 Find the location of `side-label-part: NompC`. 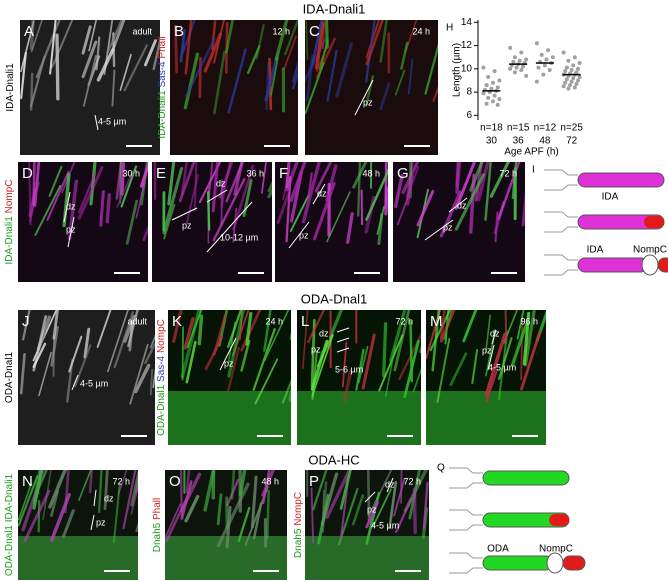

side-label-part: NompC is located at coordinates (298, 510).